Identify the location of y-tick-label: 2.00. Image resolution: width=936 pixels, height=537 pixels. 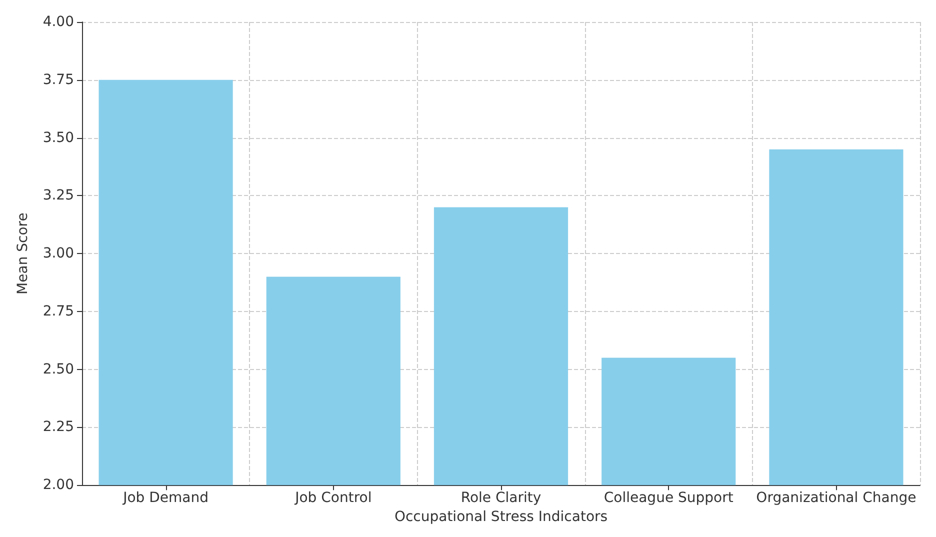
(58, 485).